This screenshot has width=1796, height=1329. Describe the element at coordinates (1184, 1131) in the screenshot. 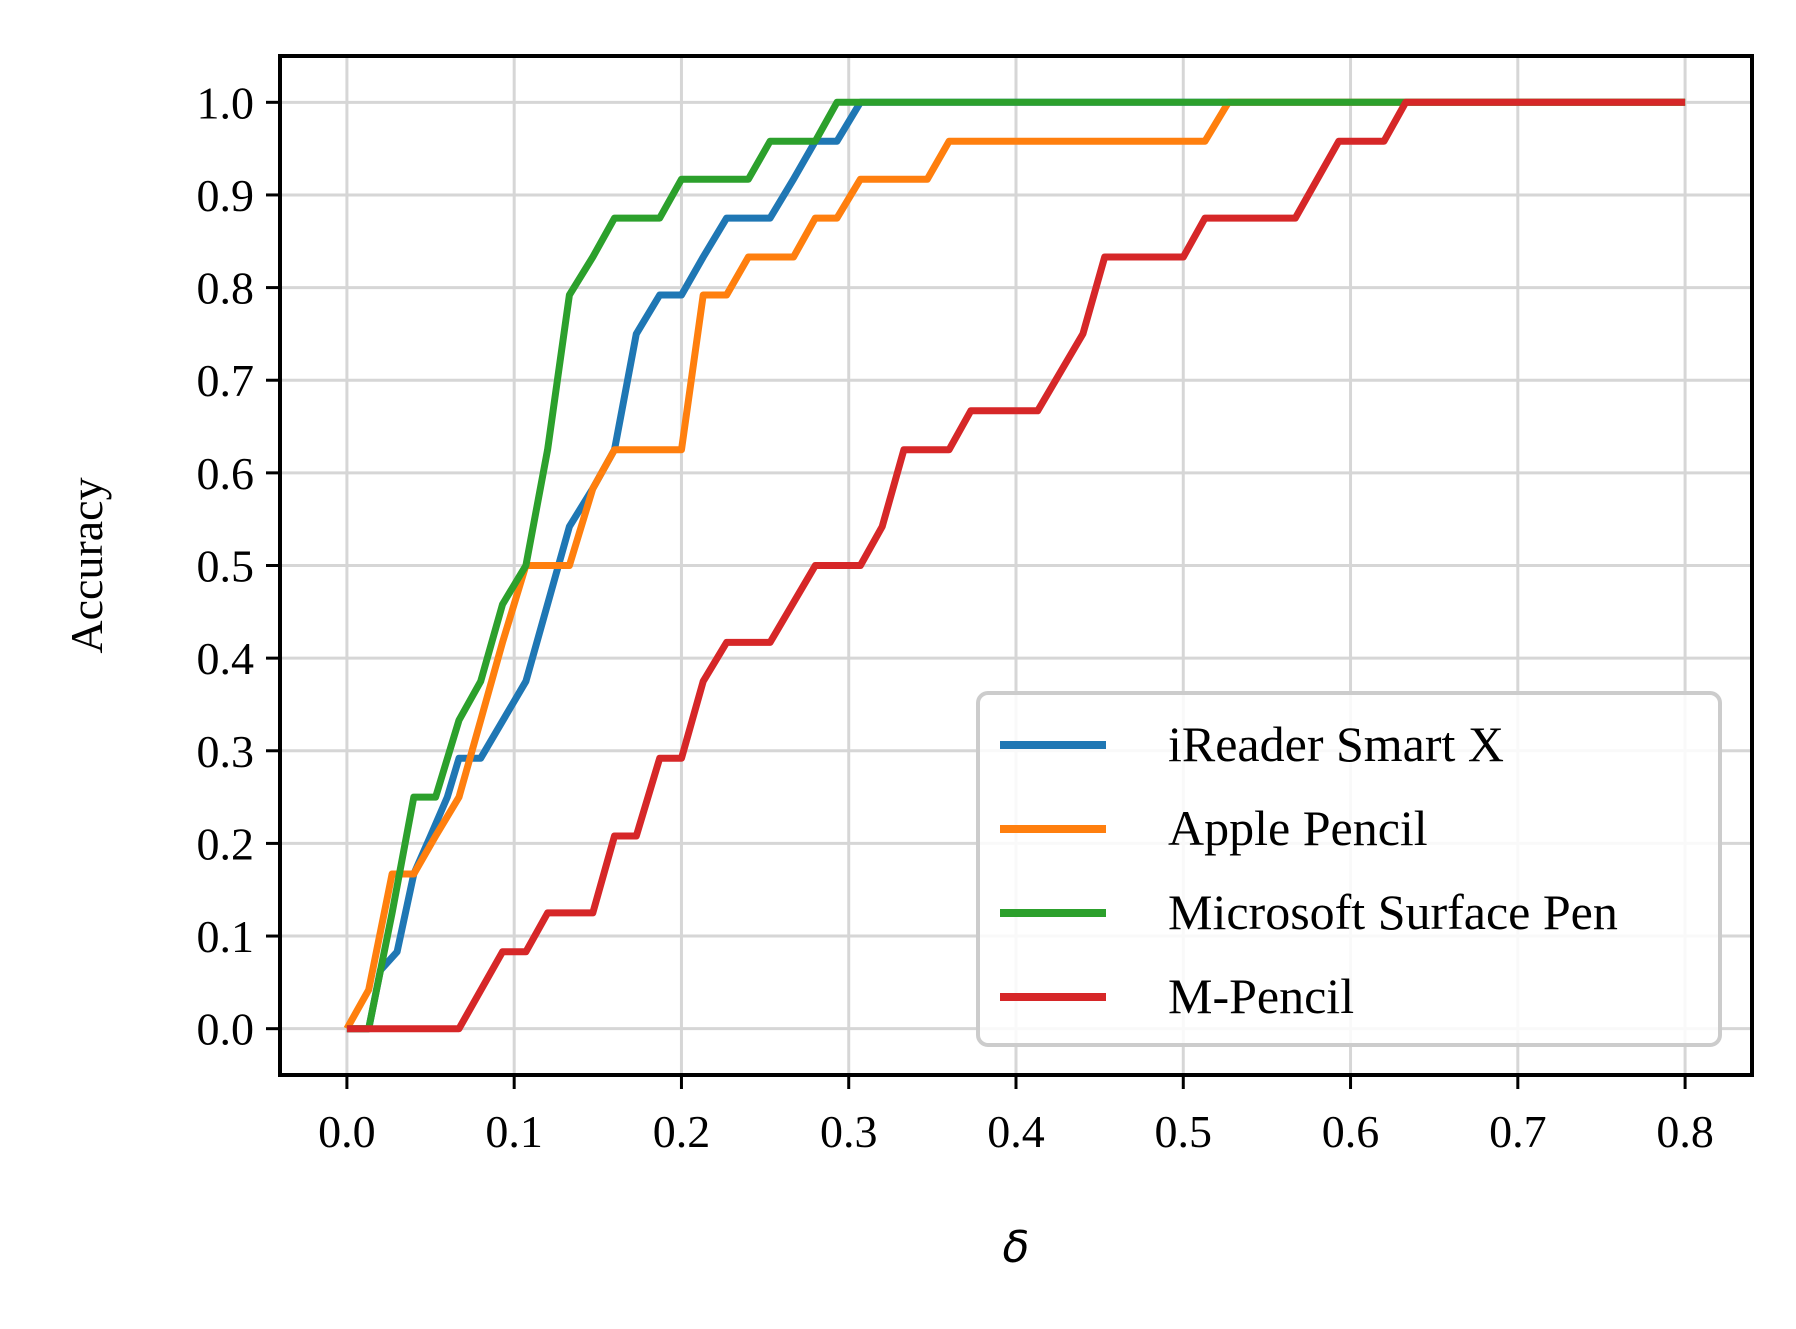

I see `x-tick-label: 0.5` at that location.